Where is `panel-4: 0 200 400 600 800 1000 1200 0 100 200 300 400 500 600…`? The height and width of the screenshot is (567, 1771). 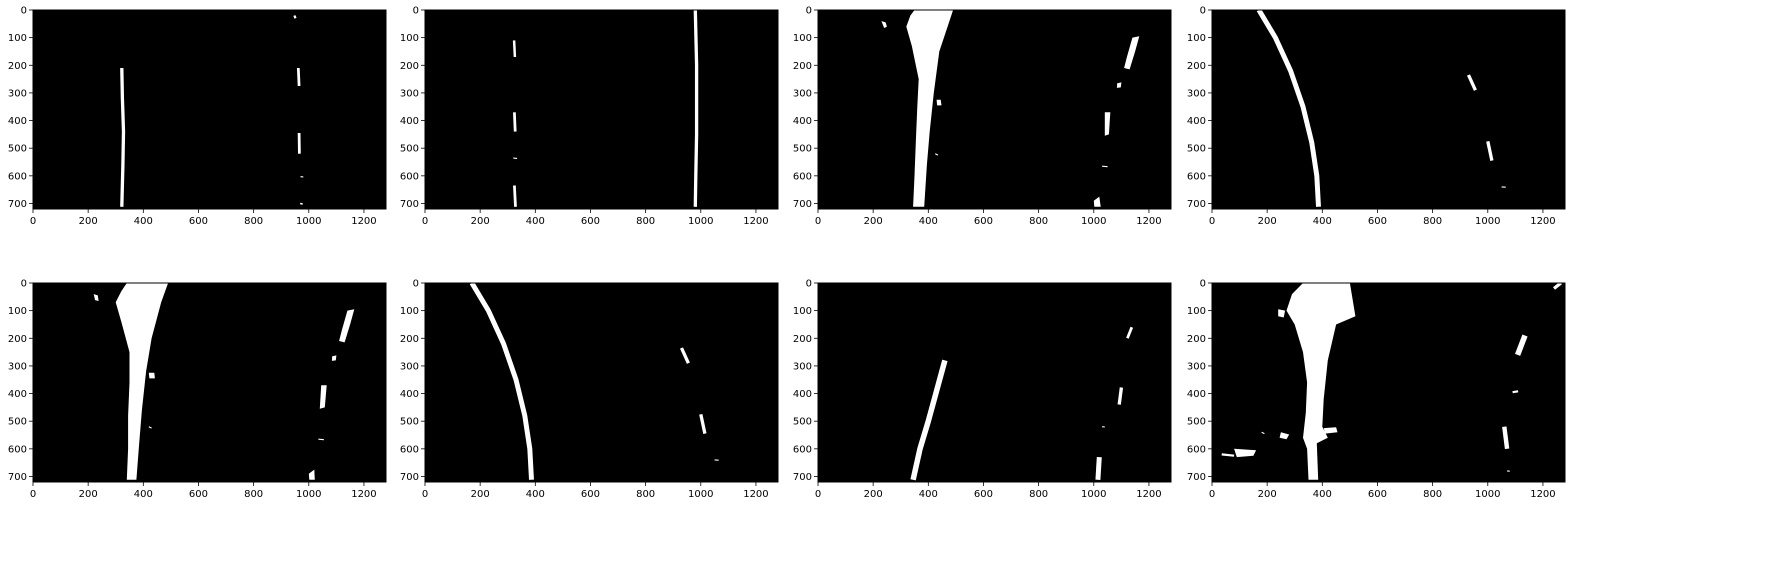
panel-4: 0 200 400 600 800 1000 1200 0 100 200 300 400 500 600… is located at coordinates (1376, 116).